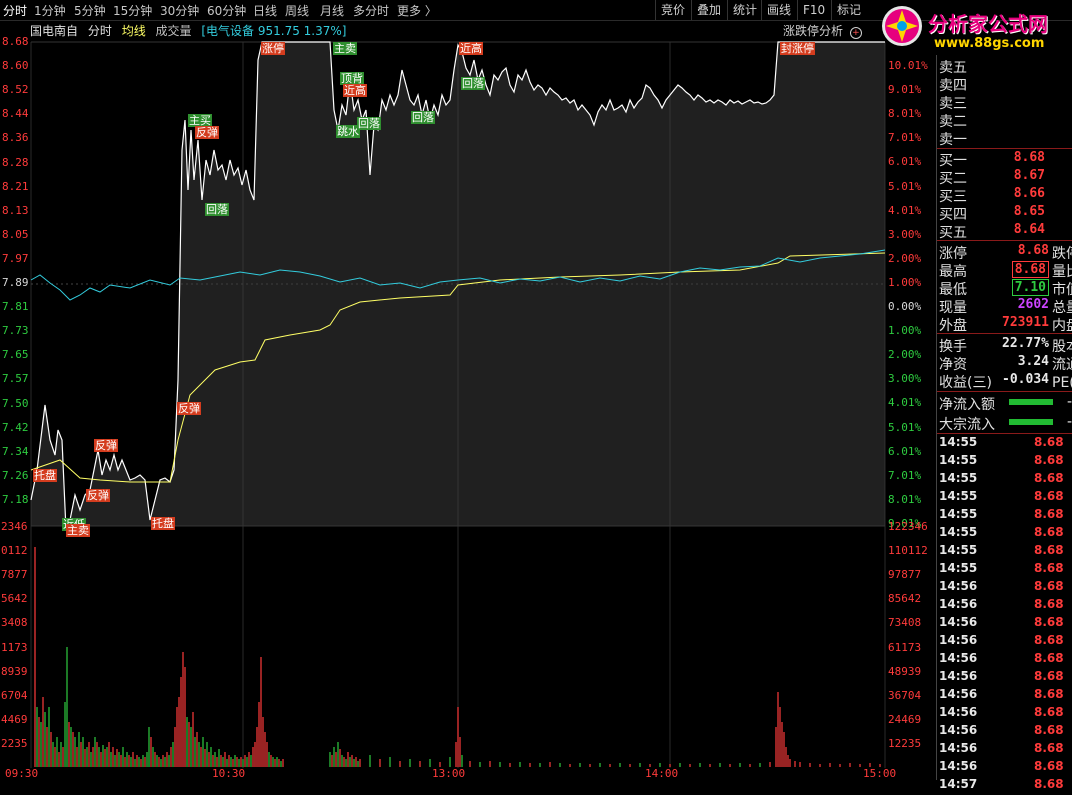 This screenshot has width=1072, height=795. I want to click on flow-label: 大宗流入, so click(967, 425).